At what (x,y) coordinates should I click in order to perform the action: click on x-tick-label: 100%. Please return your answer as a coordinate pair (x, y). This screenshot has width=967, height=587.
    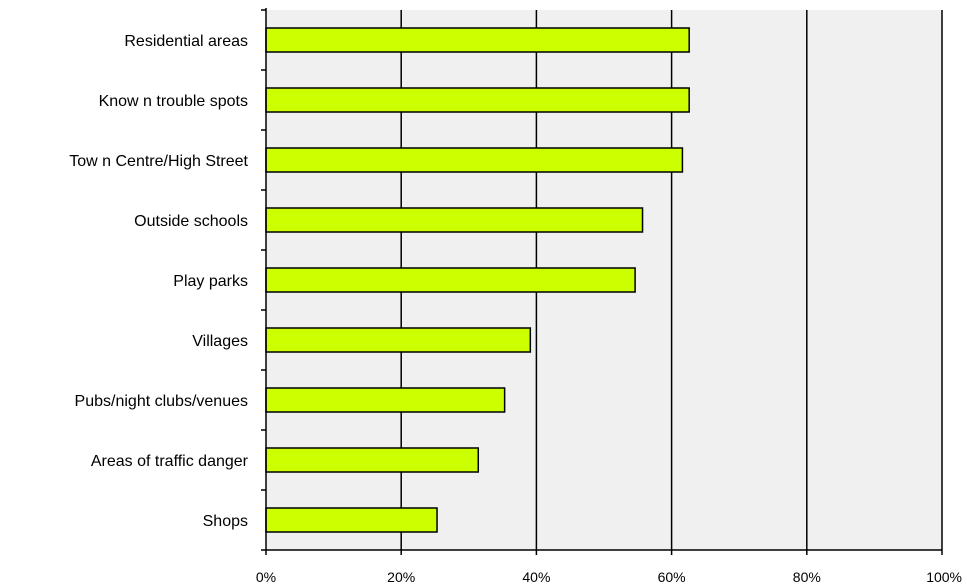
    Looking at the image, I should click on (944, 577).